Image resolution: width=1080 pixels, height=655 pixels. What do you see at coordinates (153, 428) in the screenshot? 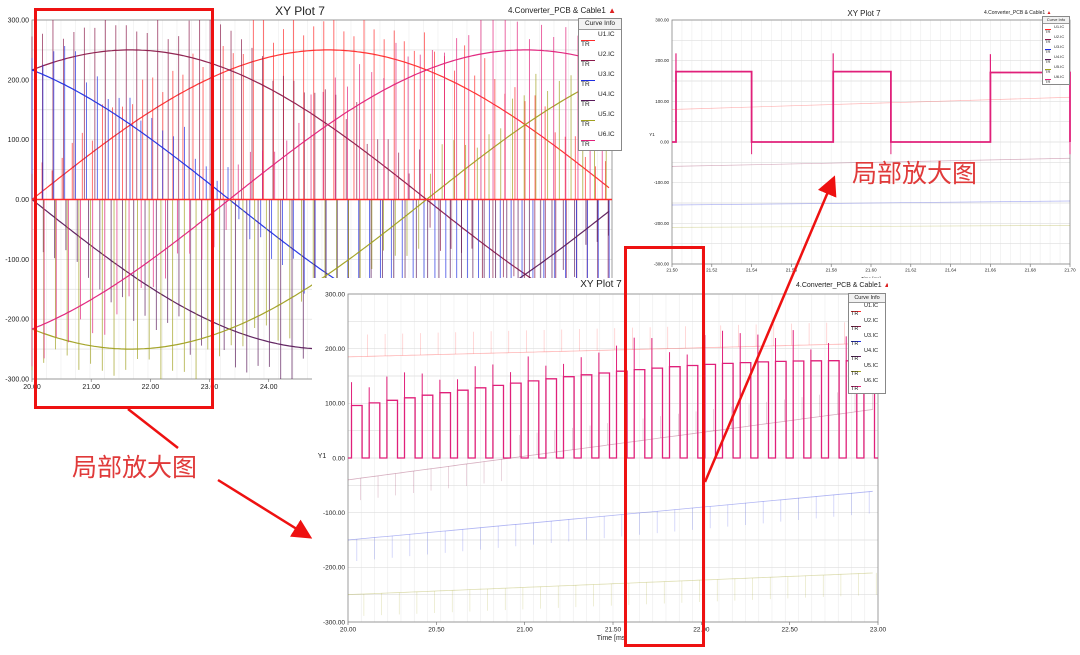
I see `arrow-box-to-label` at bounding box center [153, 428].